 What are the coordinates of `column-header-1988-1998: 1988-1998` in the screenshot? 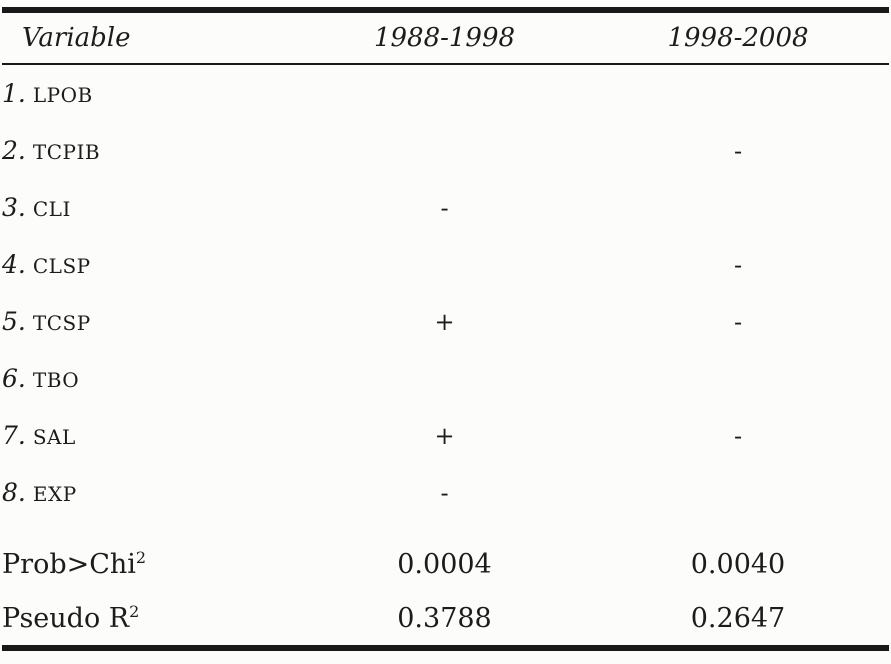 It's located at (444, 37).